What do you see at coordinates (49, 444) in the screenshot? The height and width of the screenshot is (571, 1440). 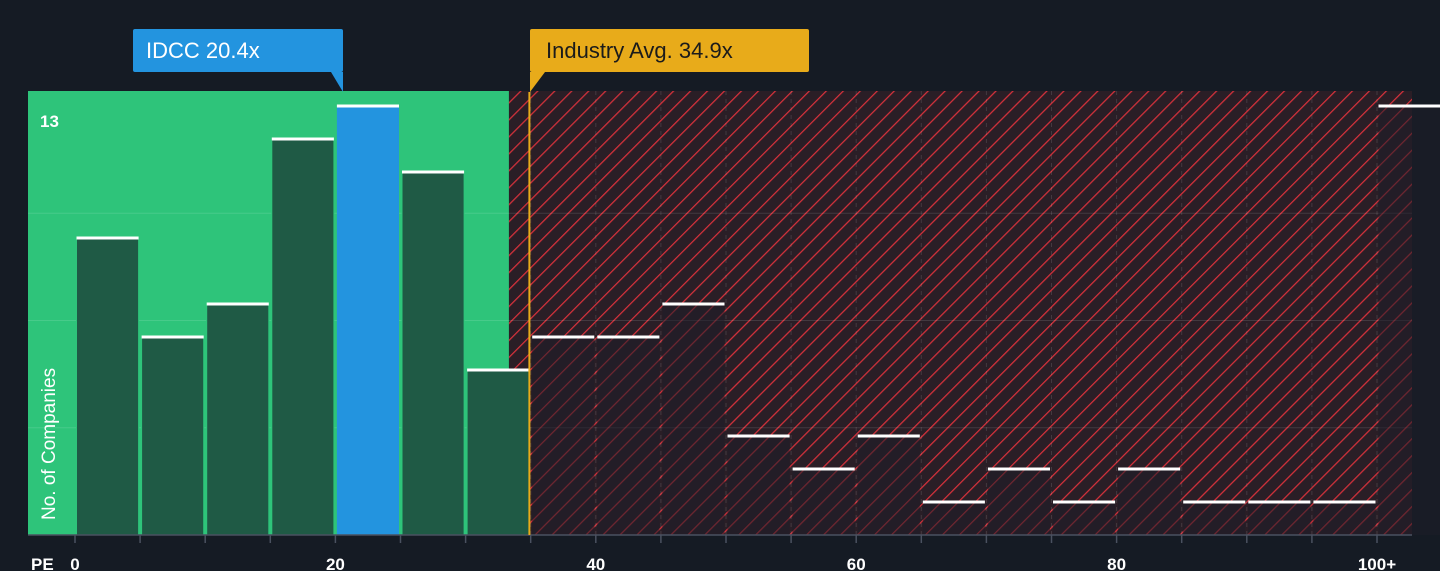 I see `y-axis-label: No. of Companies` at bounding box center [49, 444].